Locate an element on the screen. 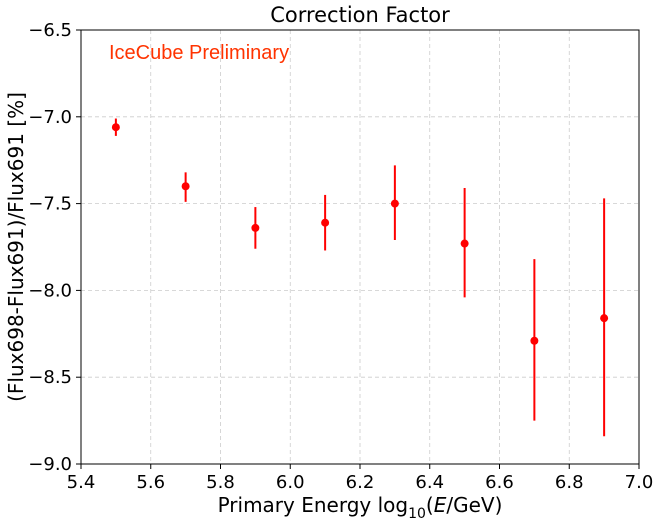  watermark-annotation: IceCube Preliminary is located at coordinates (199, 53).